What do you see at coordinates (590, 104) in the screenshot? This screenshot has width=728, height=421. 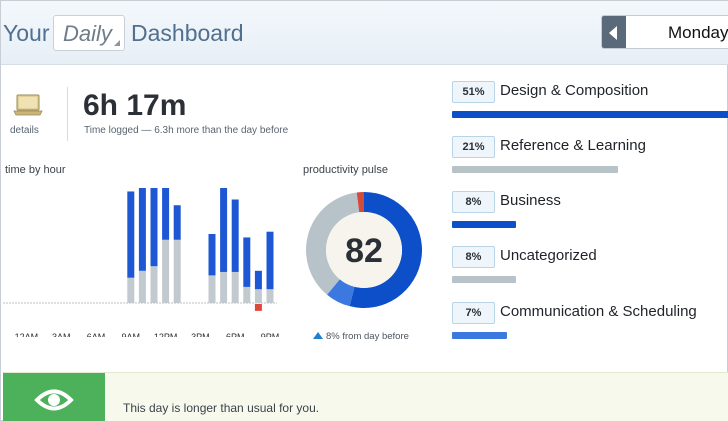 I see `category-row: 51% Design & Composition` at bounding box center [590, 104].